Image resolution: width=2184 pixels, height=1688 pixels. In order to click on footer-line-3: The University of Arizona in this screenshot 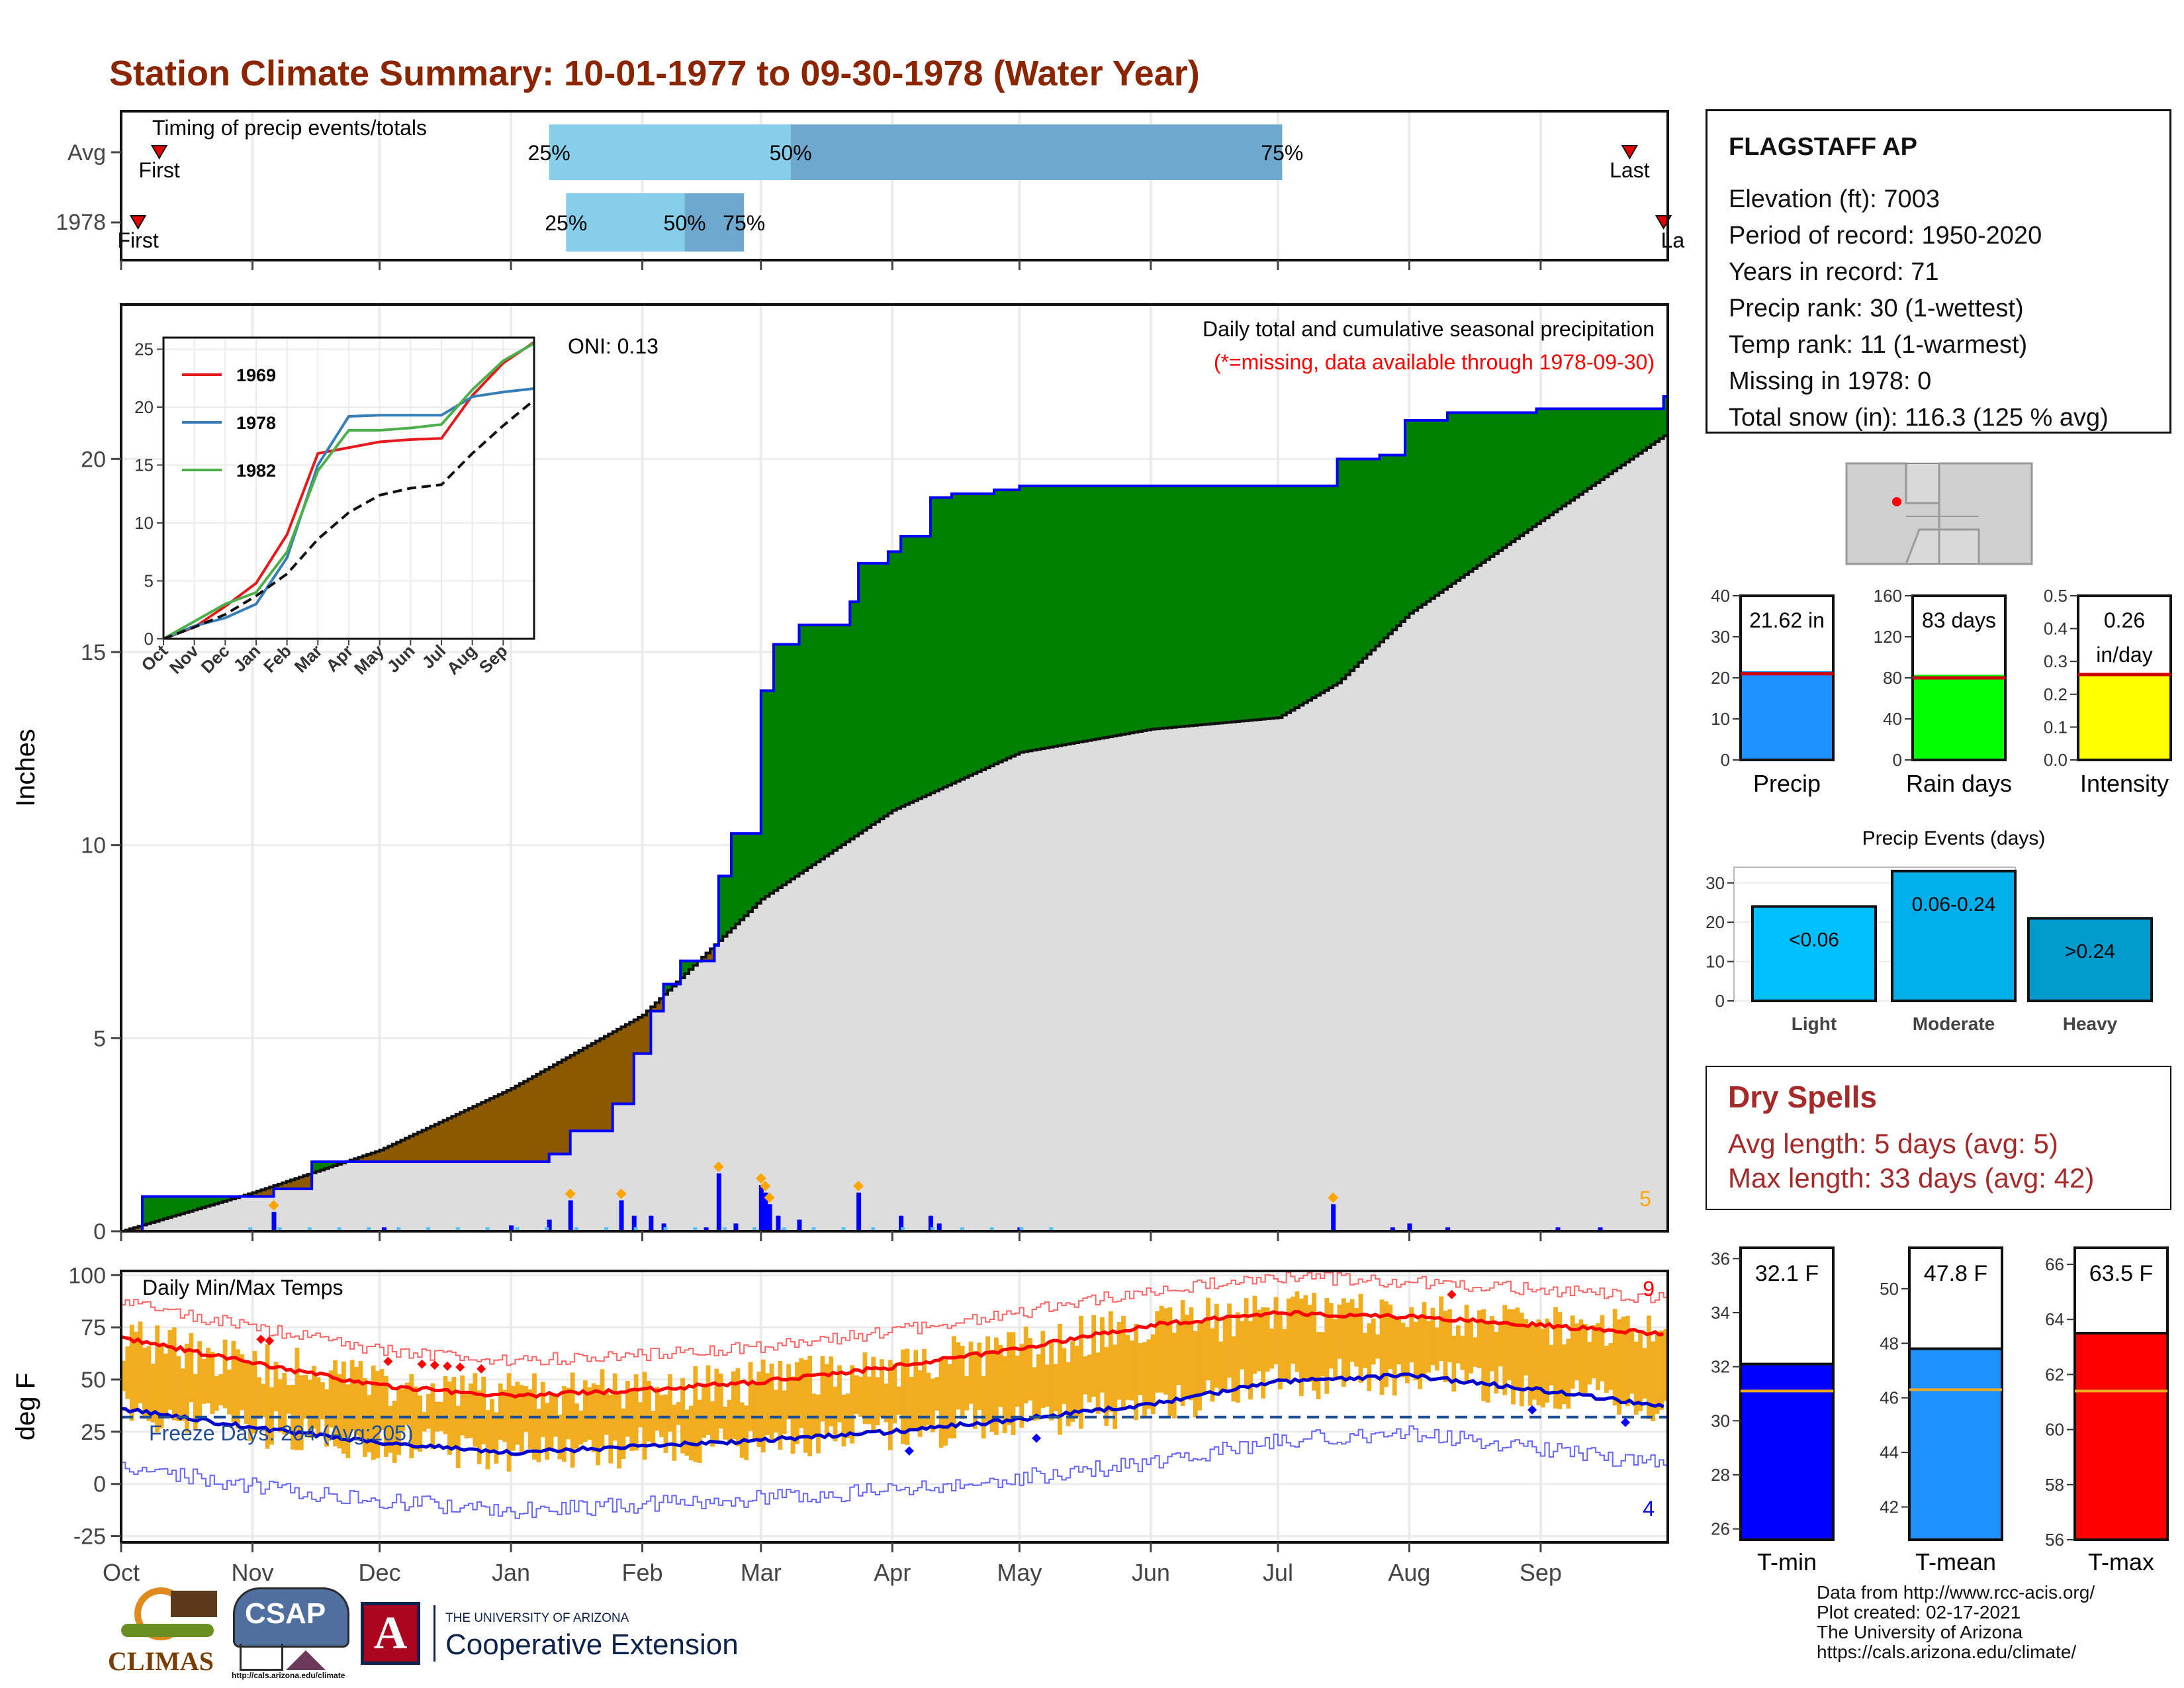, I will do `click(1920, 1632)`.